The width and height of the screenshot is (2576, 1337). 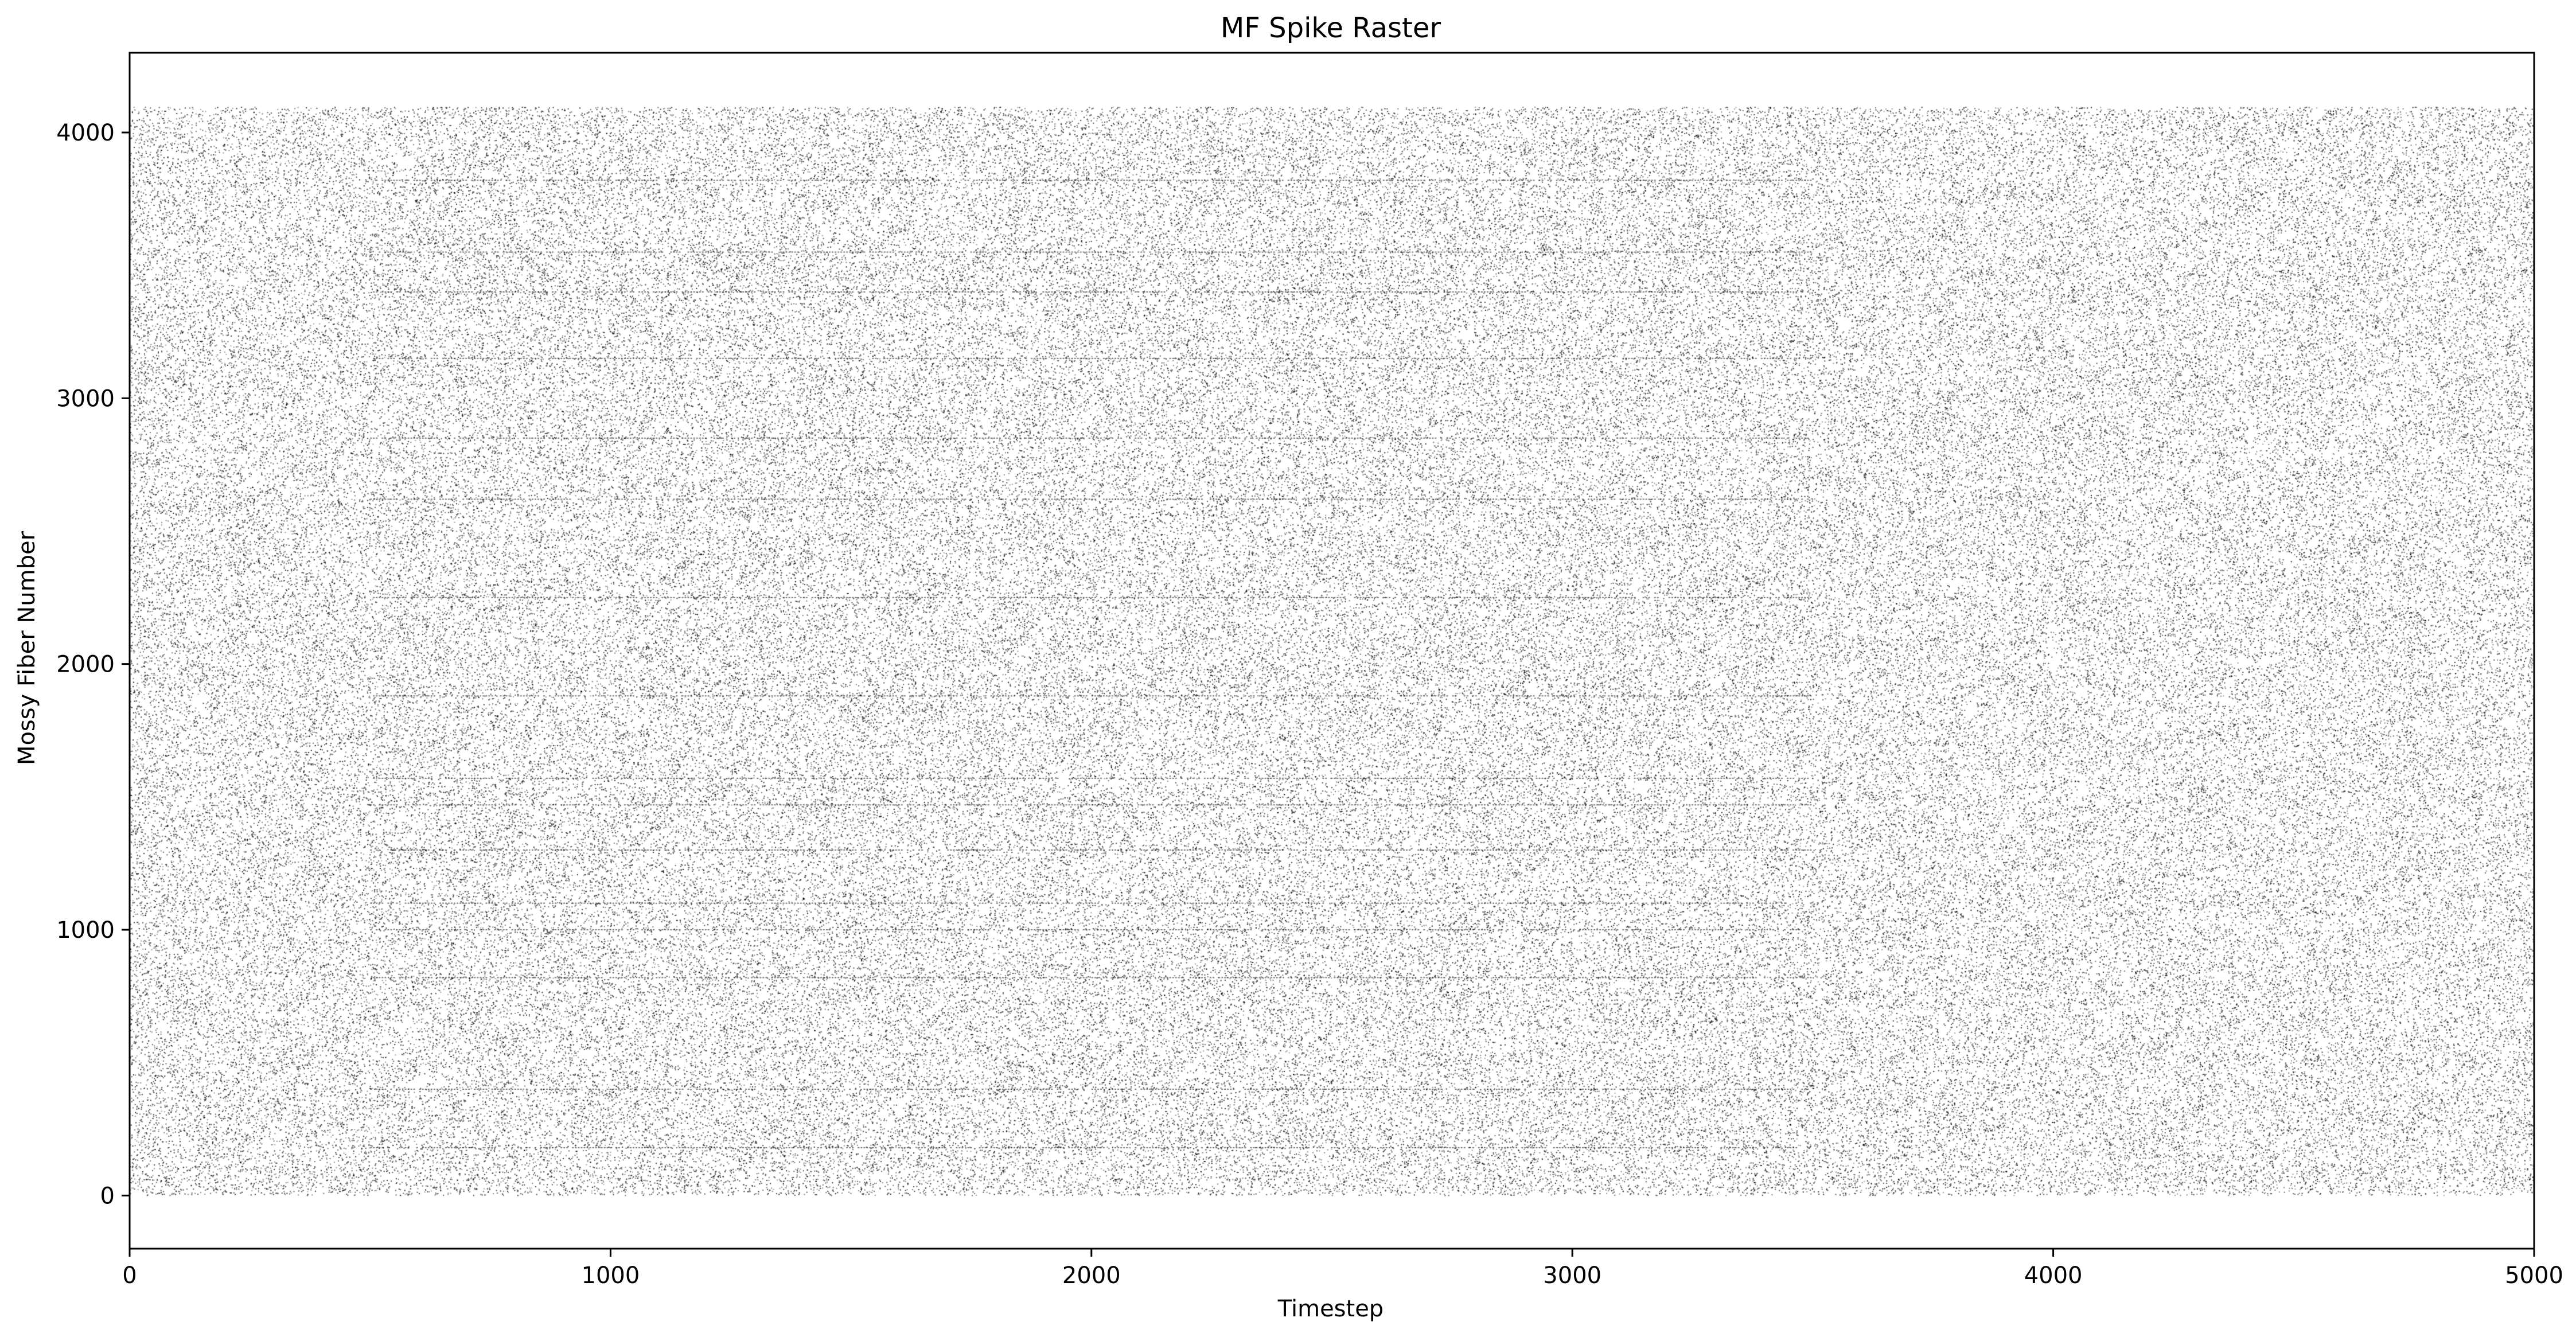 What do you see at coordinates (2053, 1275) in the screenshot?
I see `x-tick-label: 4000` at bounding box center [2053, 1275].